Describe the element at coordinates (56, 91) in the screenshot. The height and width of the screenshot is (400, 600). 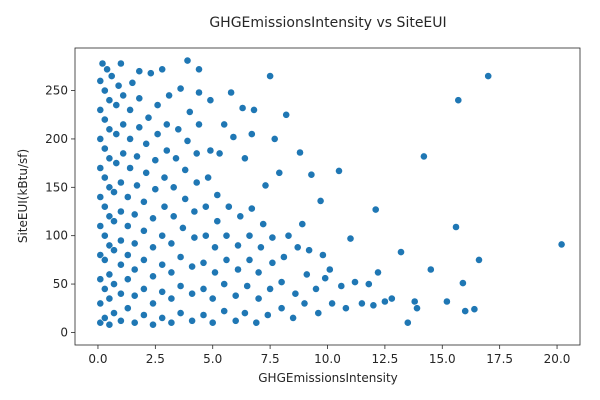
I see `y-tick-label: 250` at that location.